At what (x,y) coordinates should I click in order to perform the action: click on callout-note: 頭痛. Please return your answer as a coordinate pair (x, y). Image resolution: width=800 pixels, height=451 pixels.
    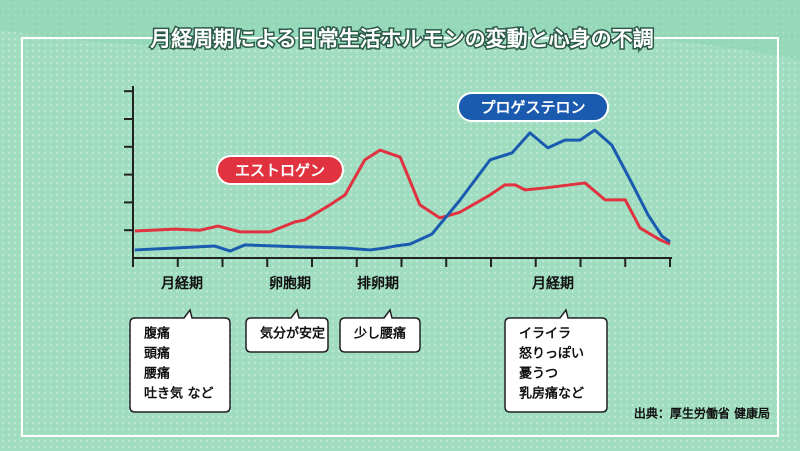
    Looking at the image, I should click on (157, 354).